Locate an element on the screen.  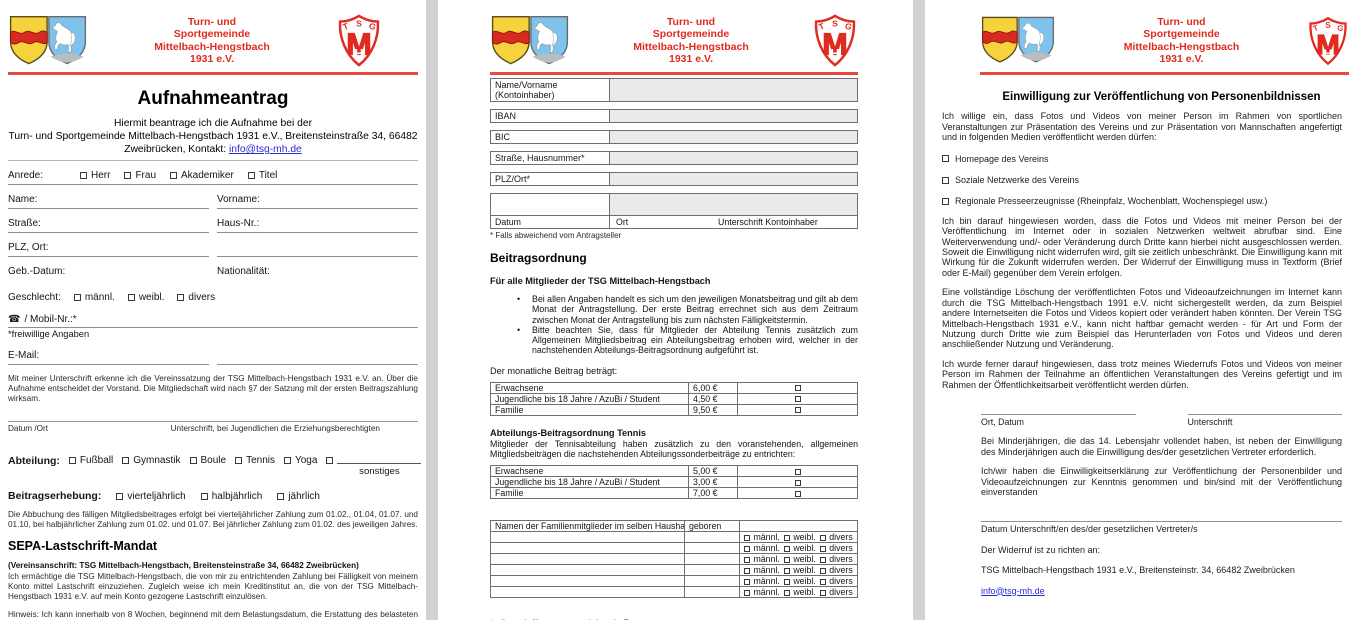
anrede-option-herr: Herr is located at coordinates (95, 175).